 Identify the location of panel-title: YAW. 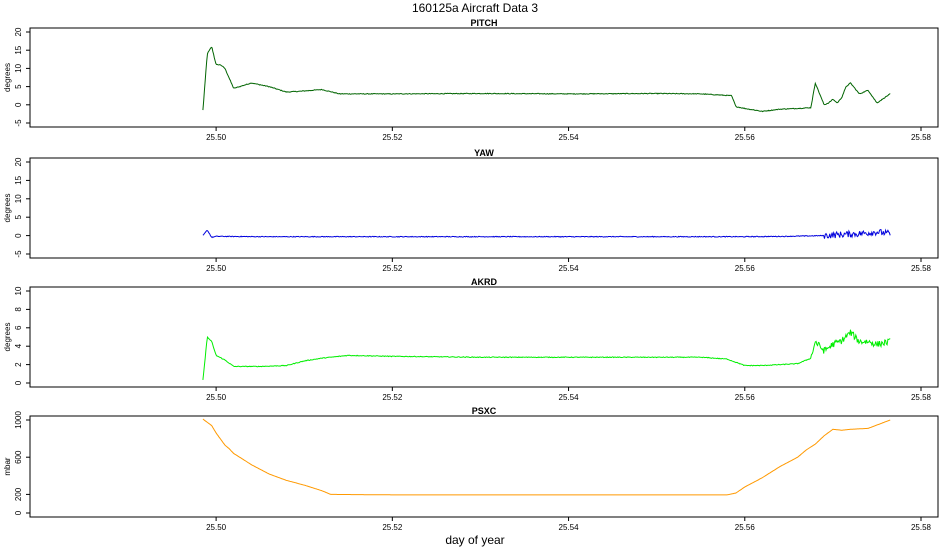
(484, 153).